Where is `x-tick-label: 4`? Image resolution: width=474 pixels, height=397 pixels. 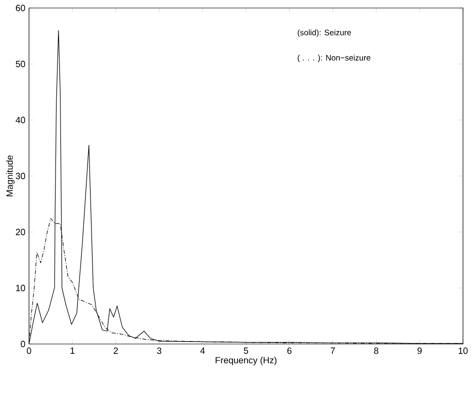 x-tick-label: 4 is located at coordinates (202, 351).